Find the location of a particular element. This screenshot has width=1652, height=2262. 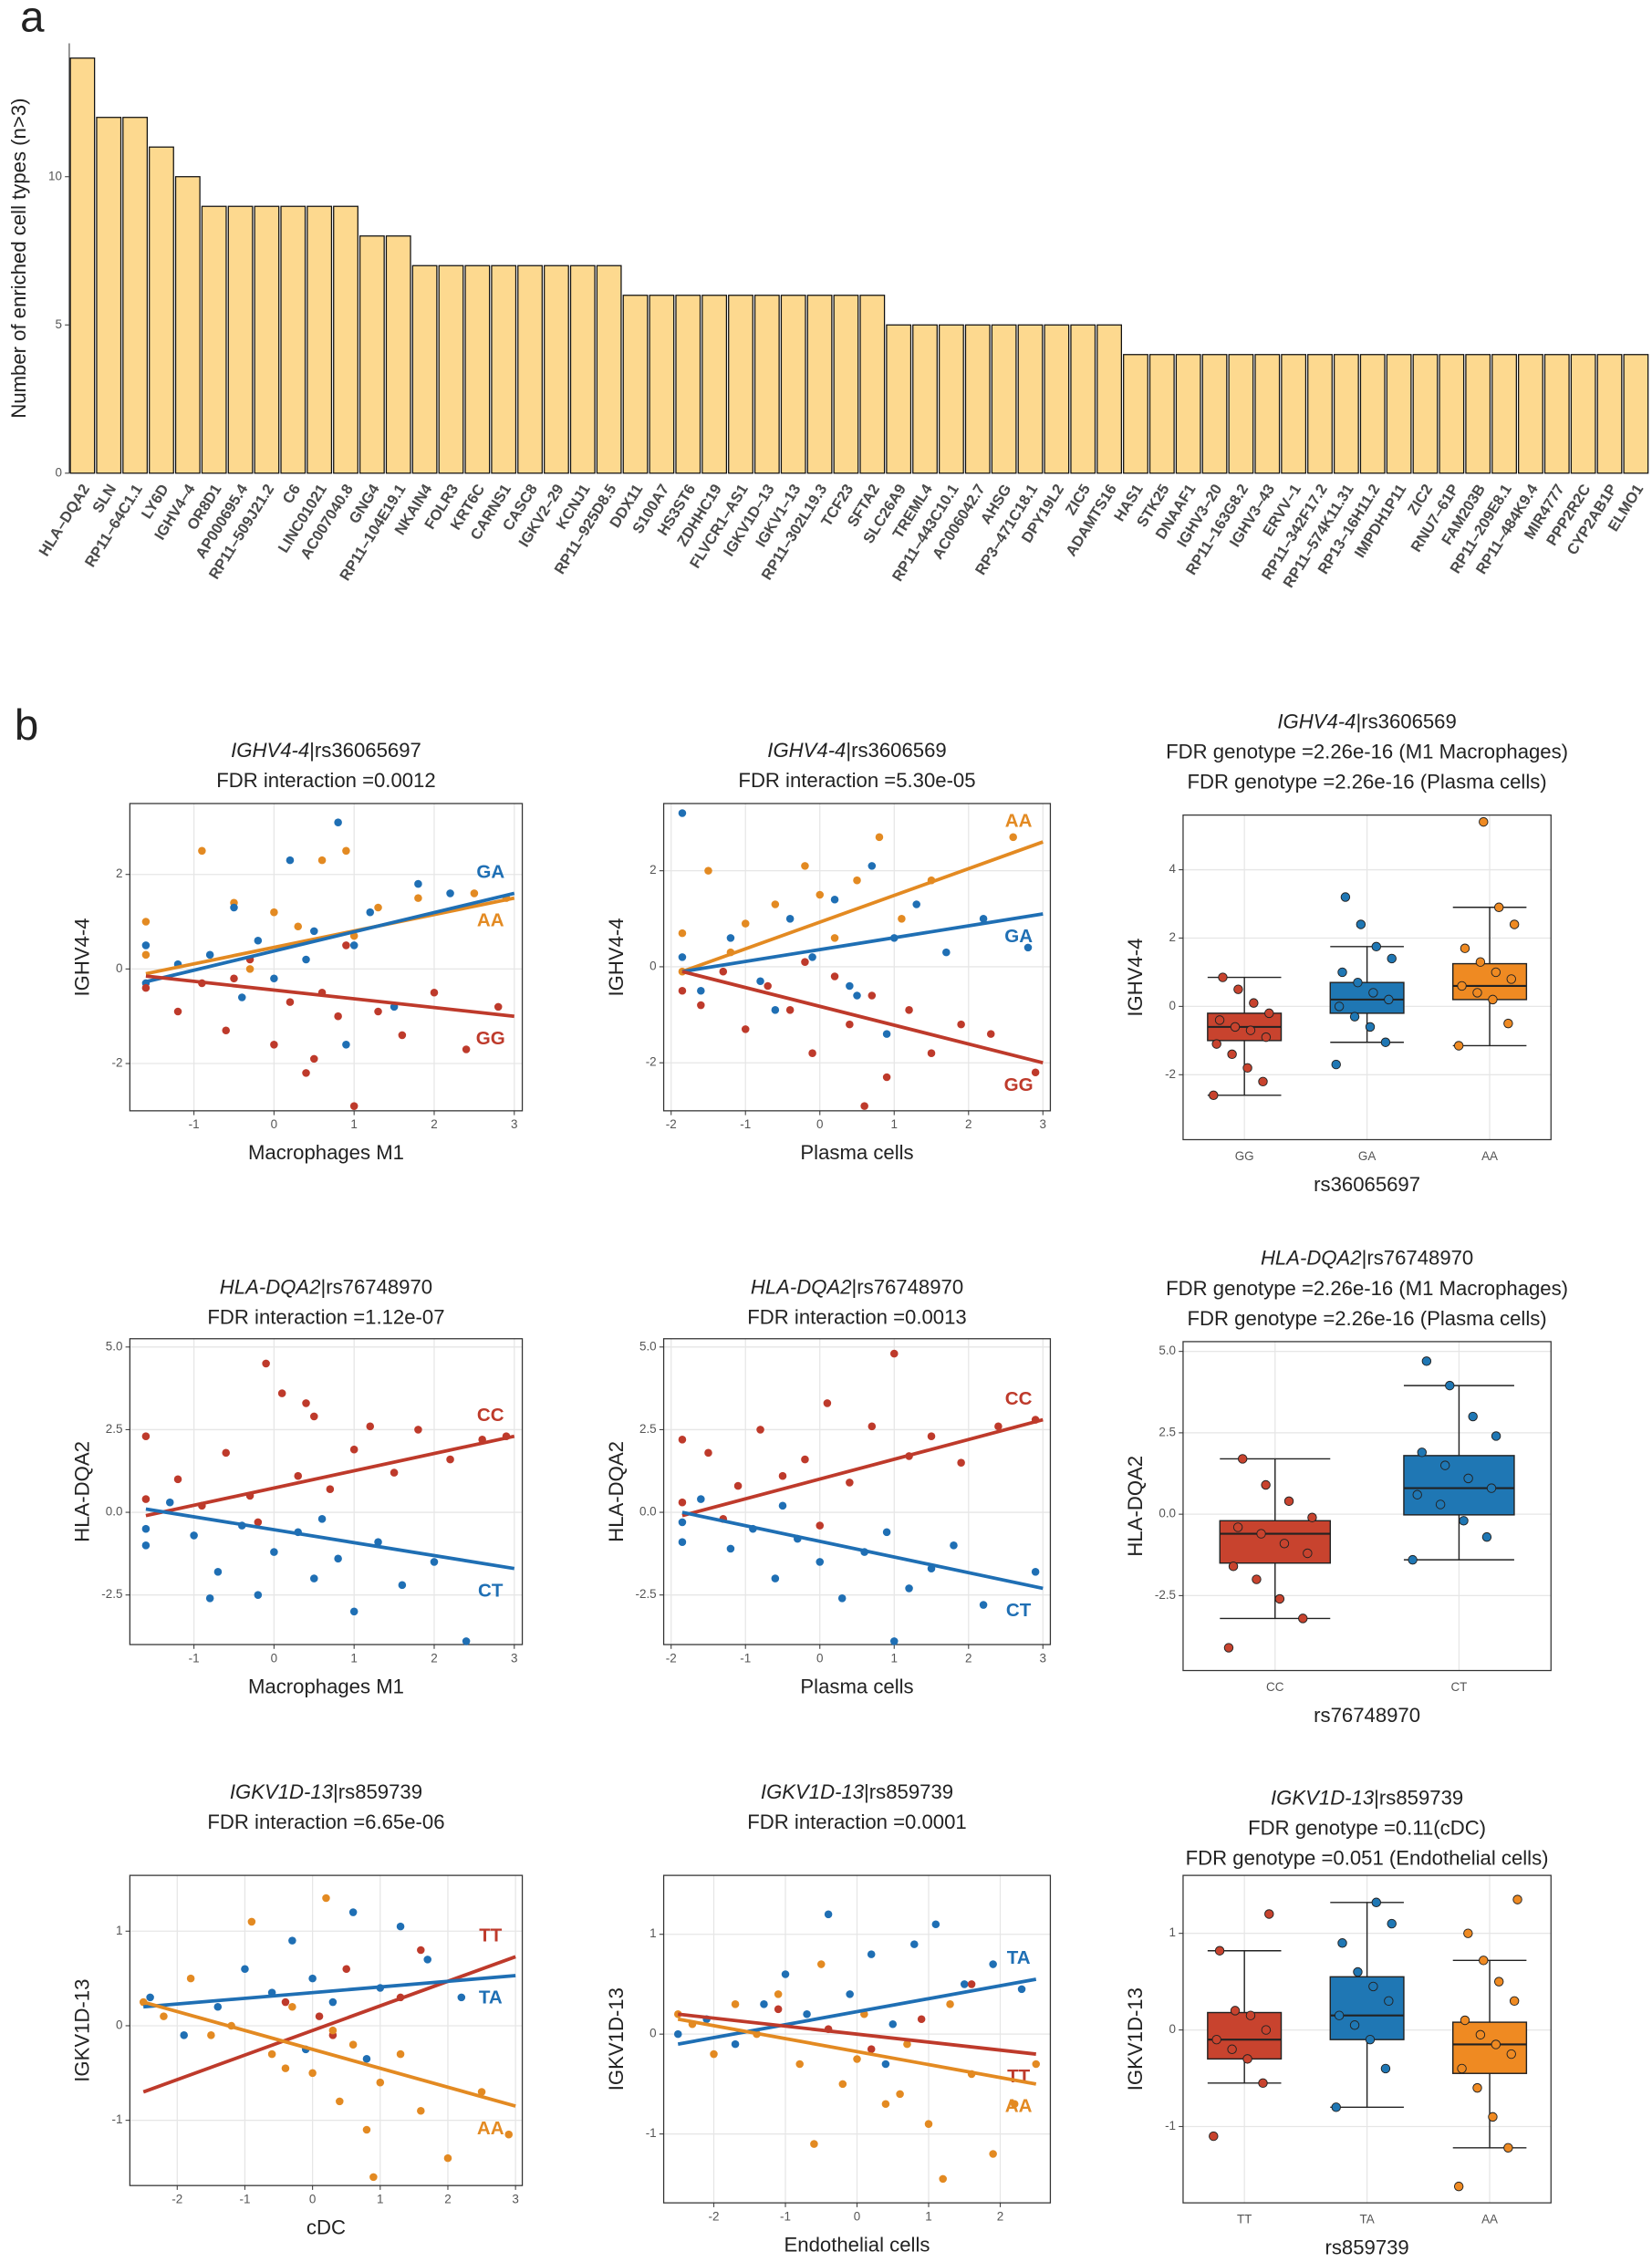

y-tick-label: 1 is located at coordinates (653, 1933).